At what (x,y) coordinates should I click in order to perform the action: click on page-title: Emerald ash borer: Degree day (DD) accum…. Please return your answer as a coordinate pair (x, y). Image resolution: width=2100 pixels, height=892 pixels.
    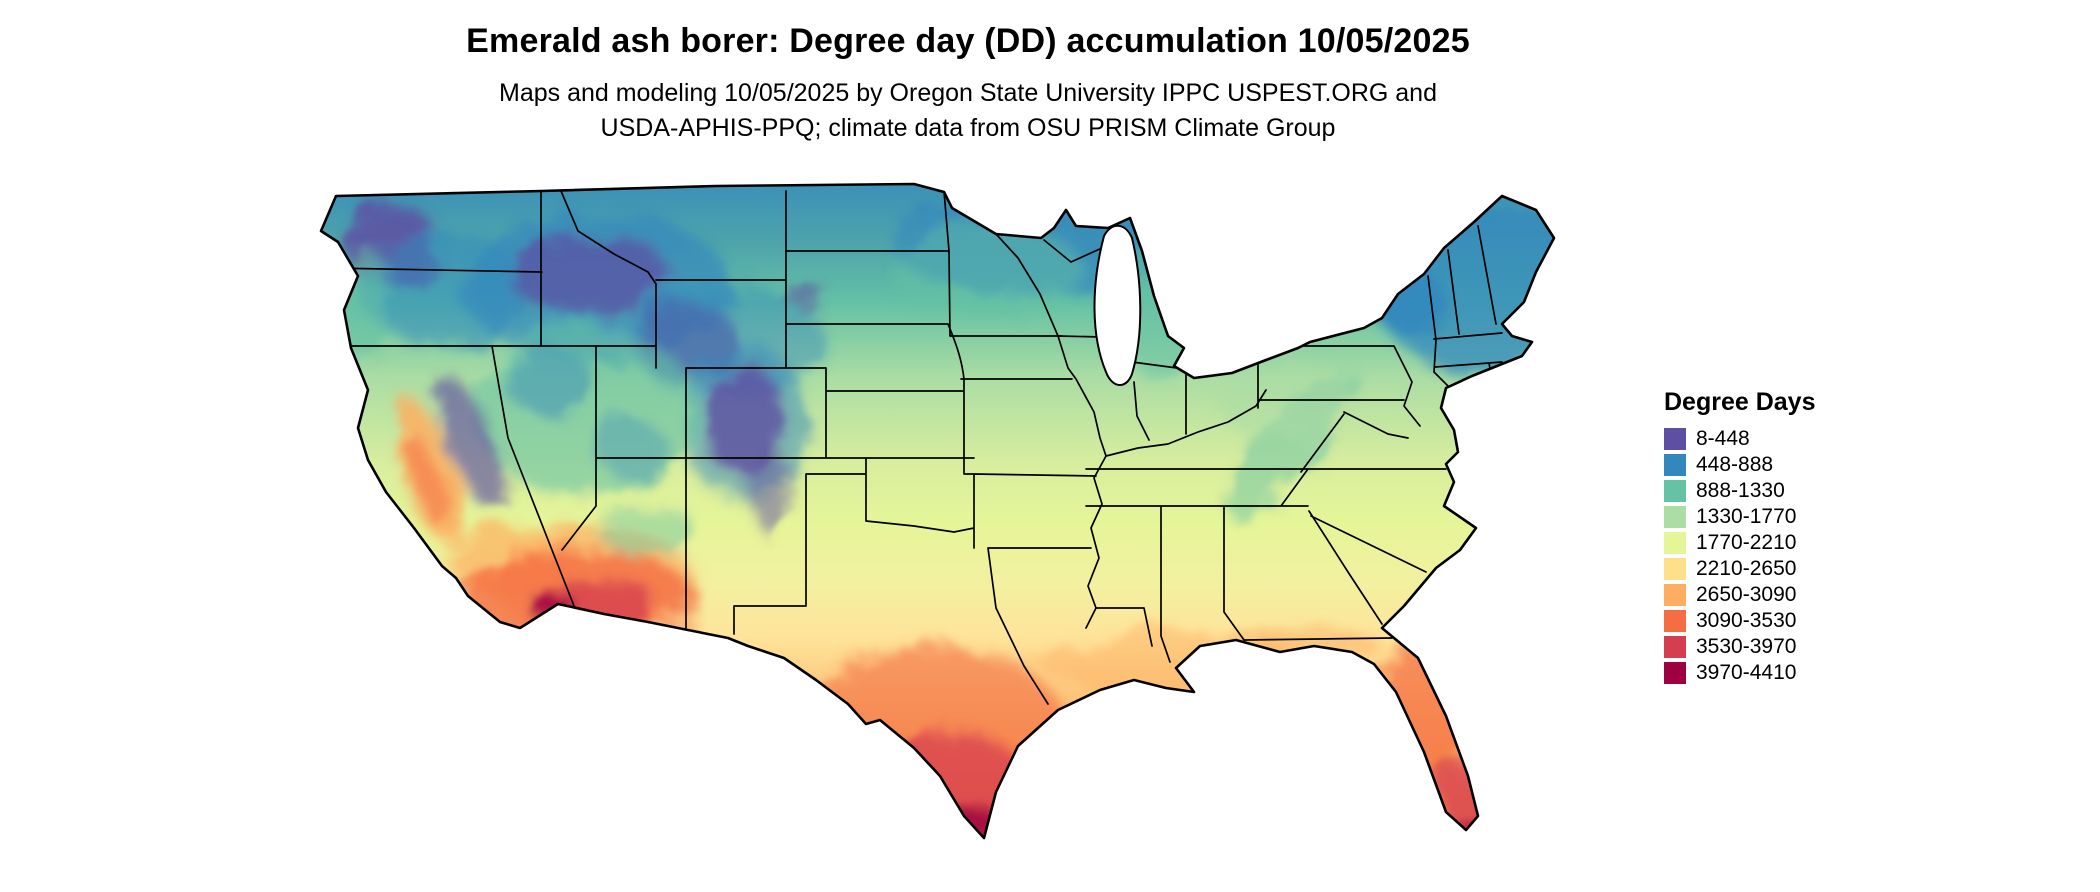
    Looking at the image, I should click on (968, 41).